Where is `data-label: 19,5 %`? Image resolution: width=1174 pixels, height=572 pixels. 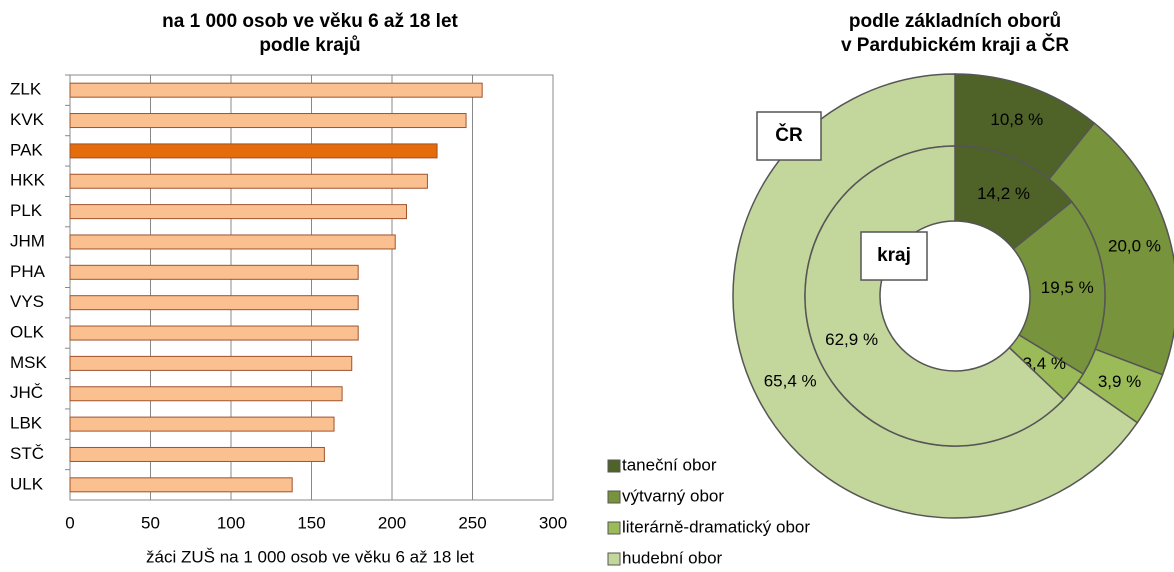
data-label: 19,5 % is located at coordinates (1067, 287).